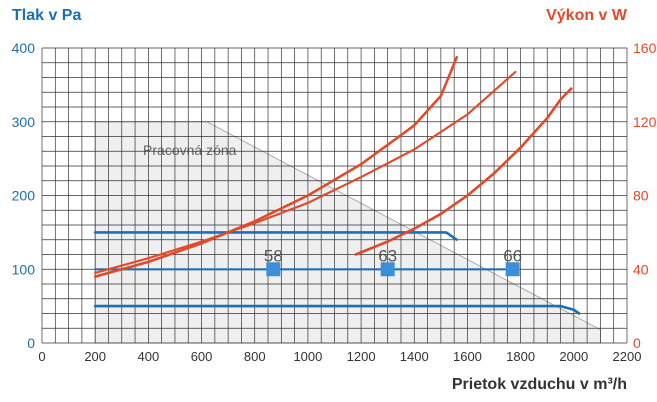  What do you see at coordinates (414, 356) in the screenshot?
I see `x-tick-label: 1400` at bounding box center [414, 356].